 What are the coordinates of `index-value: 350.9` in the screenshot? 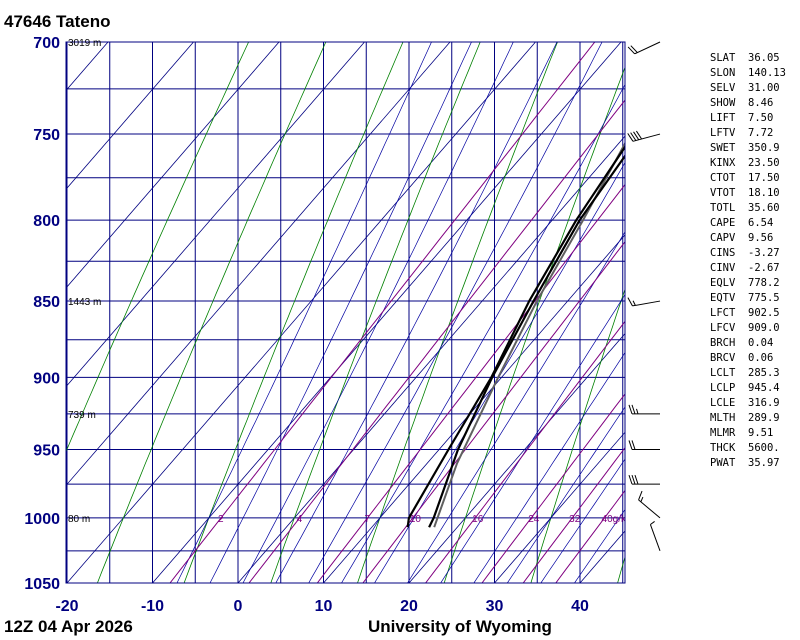 It's located at (764, 148).